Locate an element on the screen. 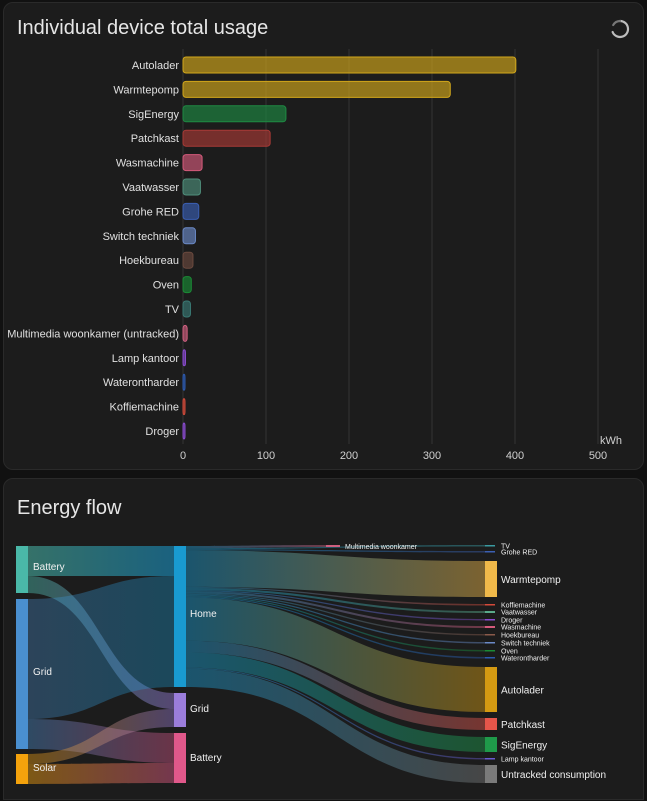 The height and width of the screenshot is (801, 647). refresh-icon is located at coordinates (620, 29).